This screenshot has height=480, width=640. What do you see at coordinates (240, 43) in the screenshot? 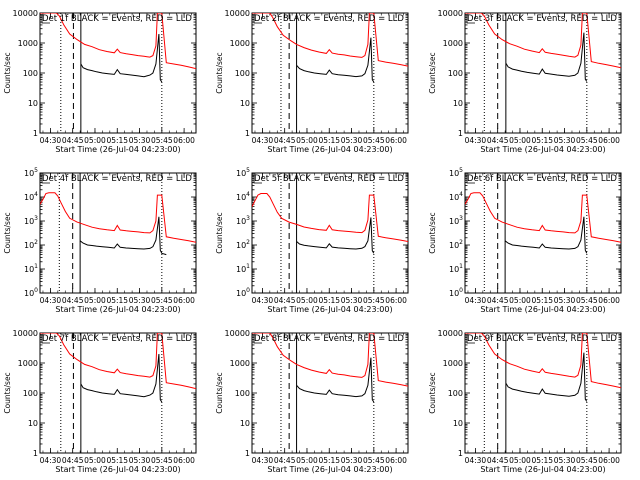
I see `y-tick-label: 1000` at bounding box center [240, 43].